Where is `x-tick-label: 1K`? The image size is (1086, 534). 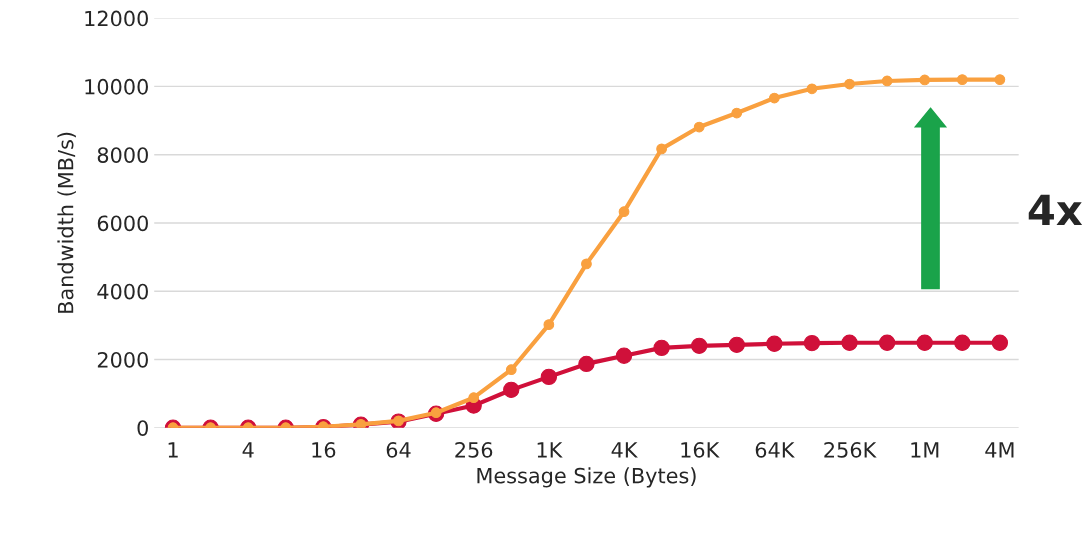
x-tick-label: 1K is located at coordinates (550, 450).